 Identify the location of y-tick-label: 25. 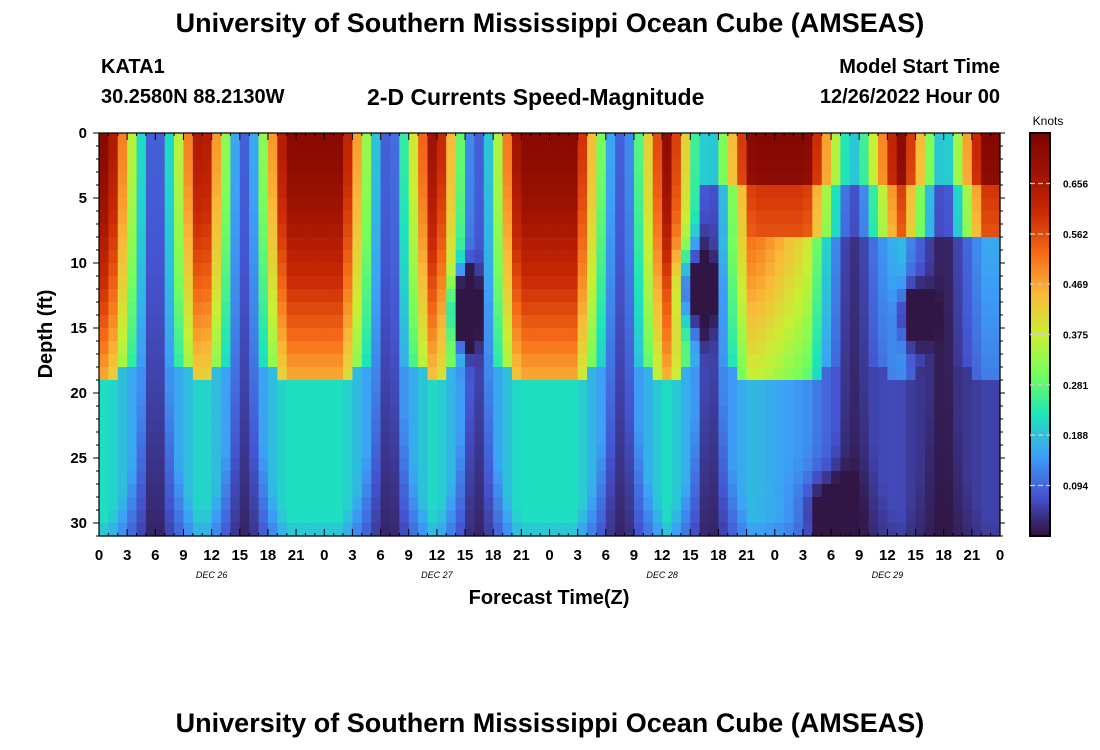
(78, 458).